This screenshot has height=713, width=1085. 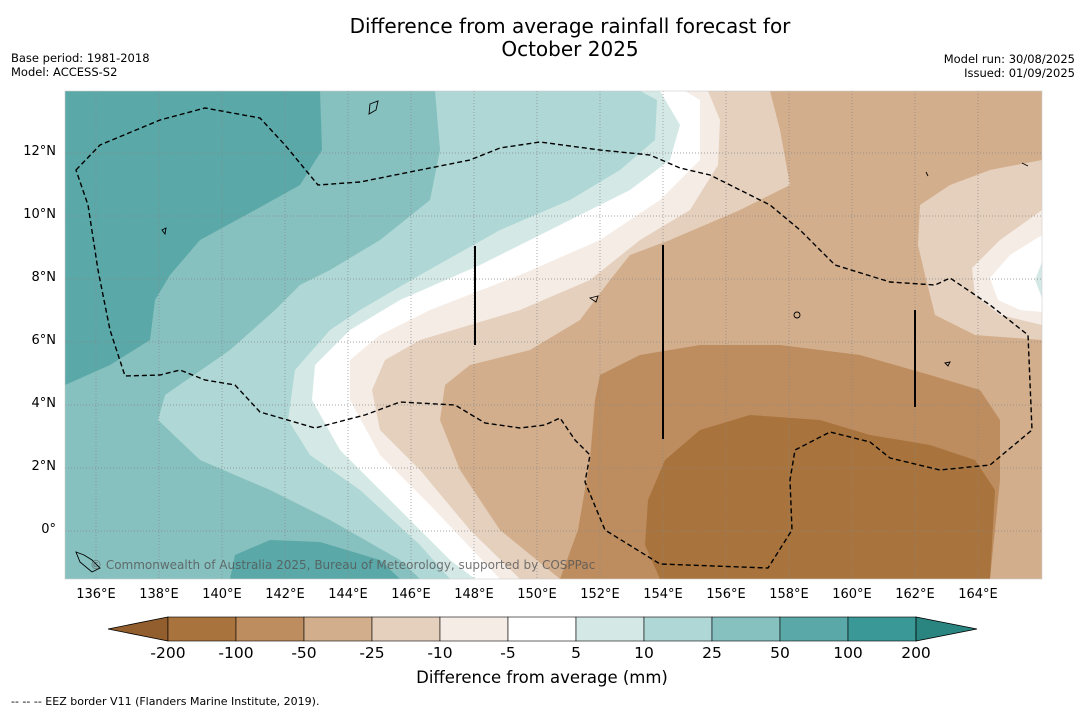 What do you see at coordinates (946, 629) in the screenshot?
I see `colorbar-over-arrow` at bounding box center [946, 629].